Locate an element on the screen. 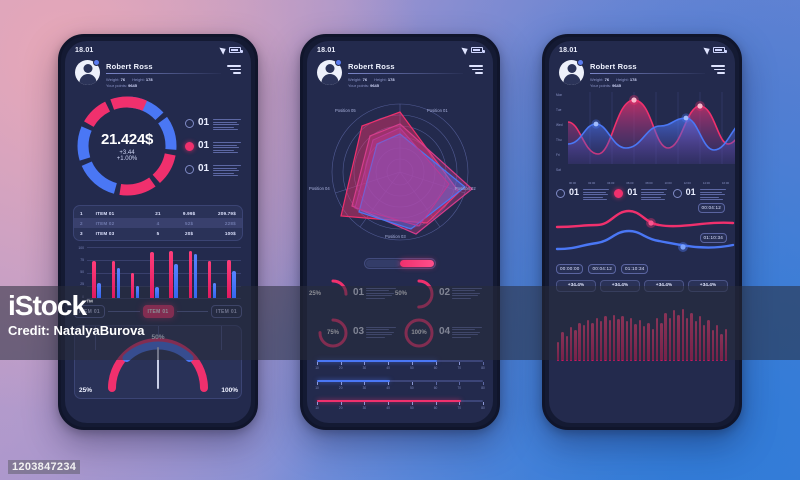  bar-pair is located at coordinates (135, 285).